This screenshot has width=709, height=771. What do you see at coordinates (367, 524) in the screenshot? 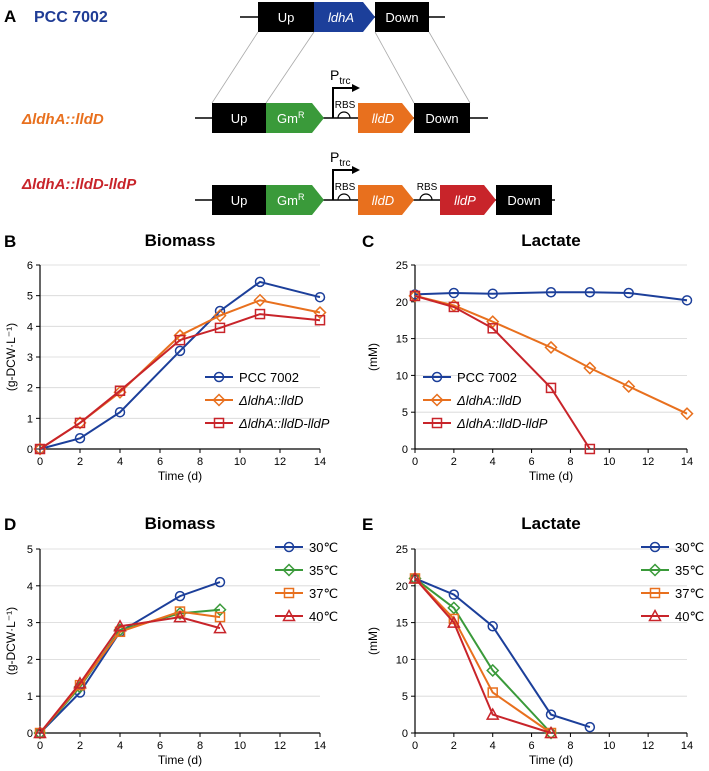
I see `panel-label-e: E` at bounding box center [367, 524].